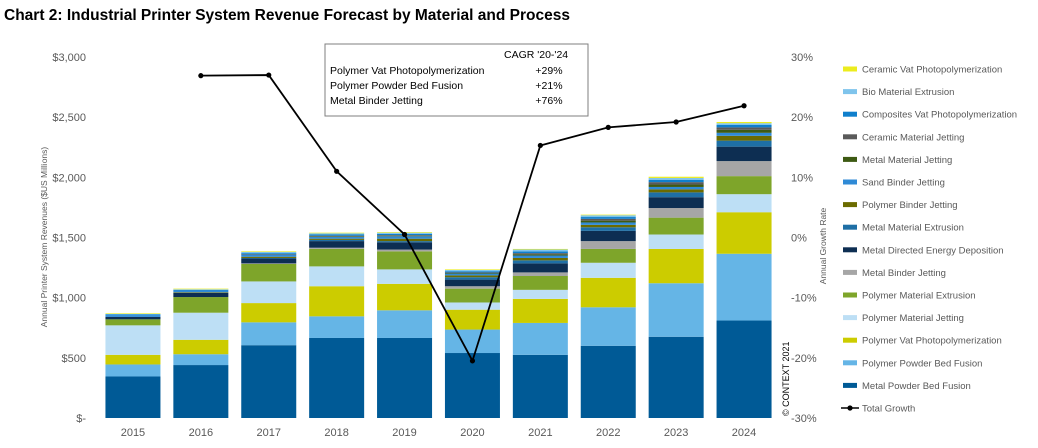  I want to click on cagr-row-label: Metal Binder Jetting, so click(376, 101).